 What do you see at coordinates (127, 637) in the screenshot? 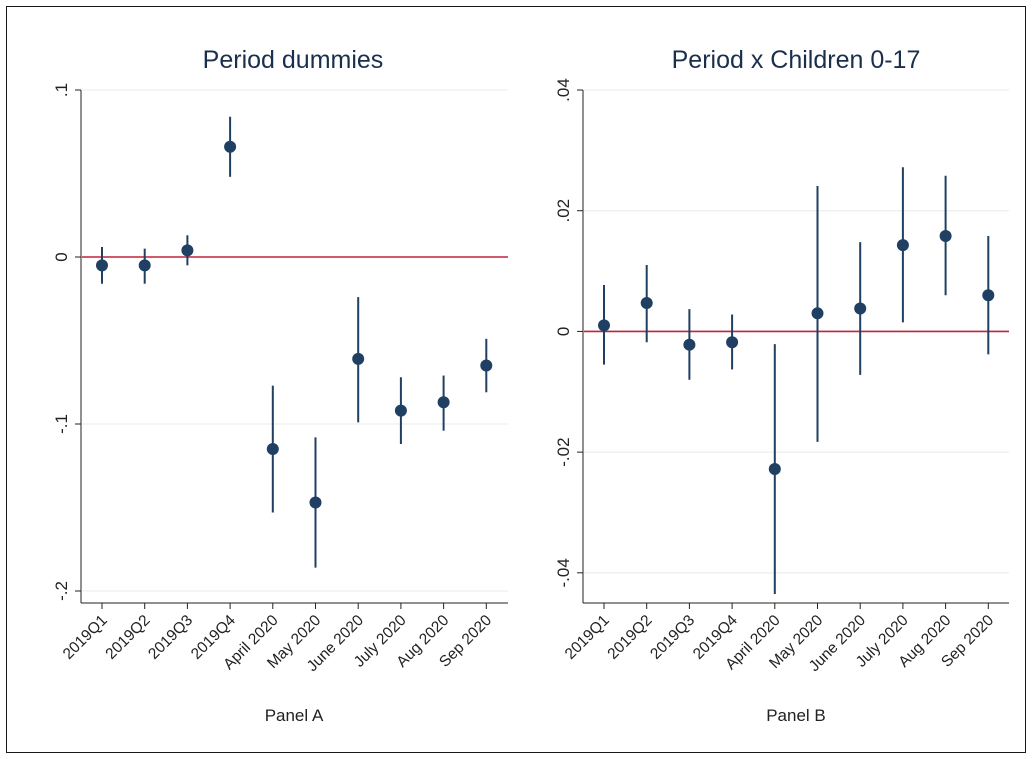
I see `panel-a-x-tick-label: 2019Q2` at bounding box center [127, 637].